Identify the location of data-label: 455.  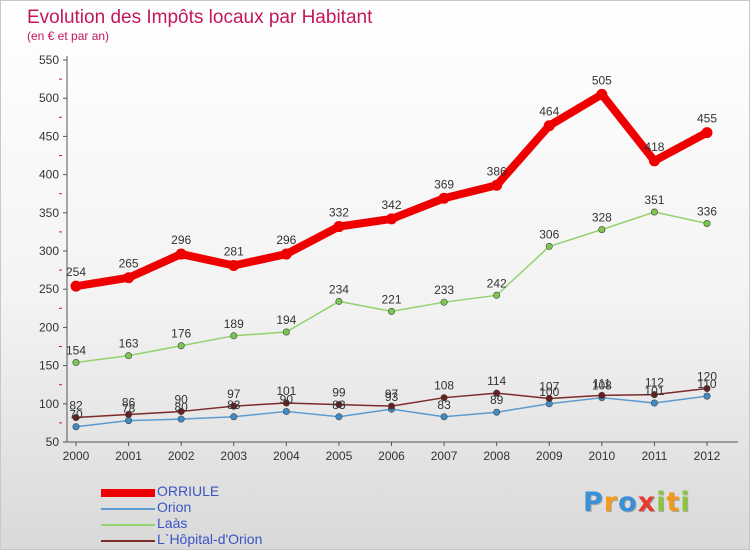
(707, 119).